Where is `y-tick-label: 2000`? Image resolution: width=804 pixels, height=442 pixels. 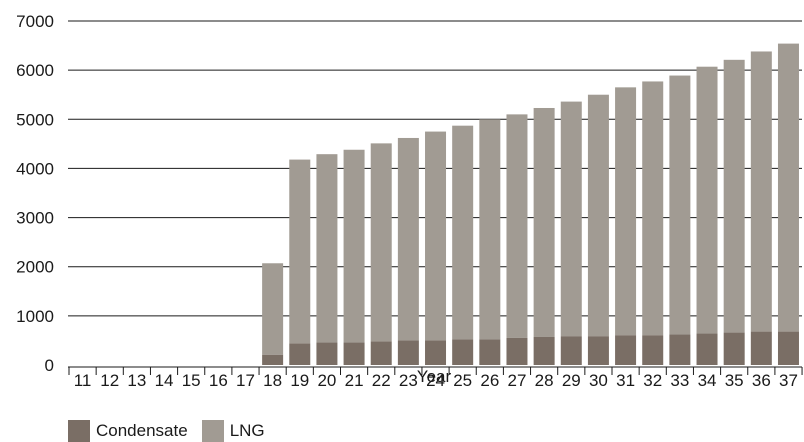 y-tick-label: 2000 is located at coordinates (35, 267).